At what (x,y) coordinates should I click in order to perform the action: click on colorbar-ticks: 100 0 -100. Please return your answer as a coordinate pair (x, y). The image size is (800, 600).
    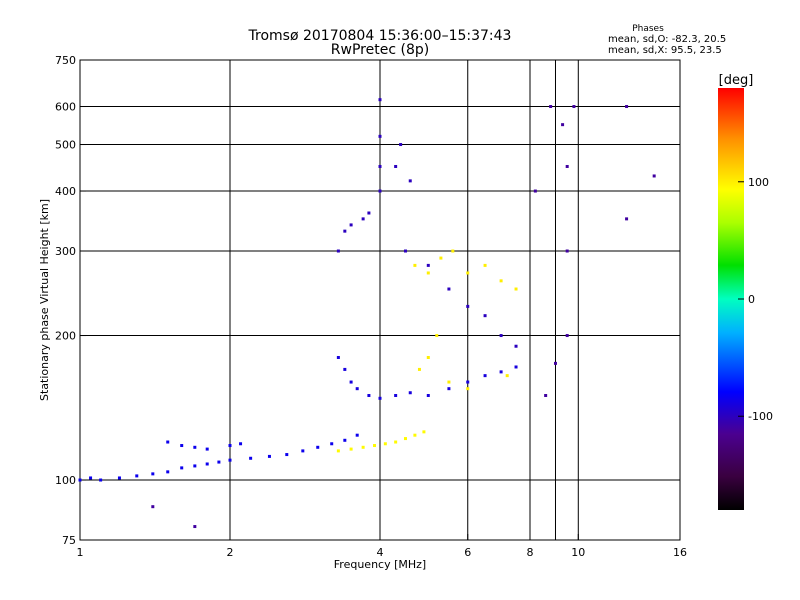
    Looking at the image, I should click on (755, 299).